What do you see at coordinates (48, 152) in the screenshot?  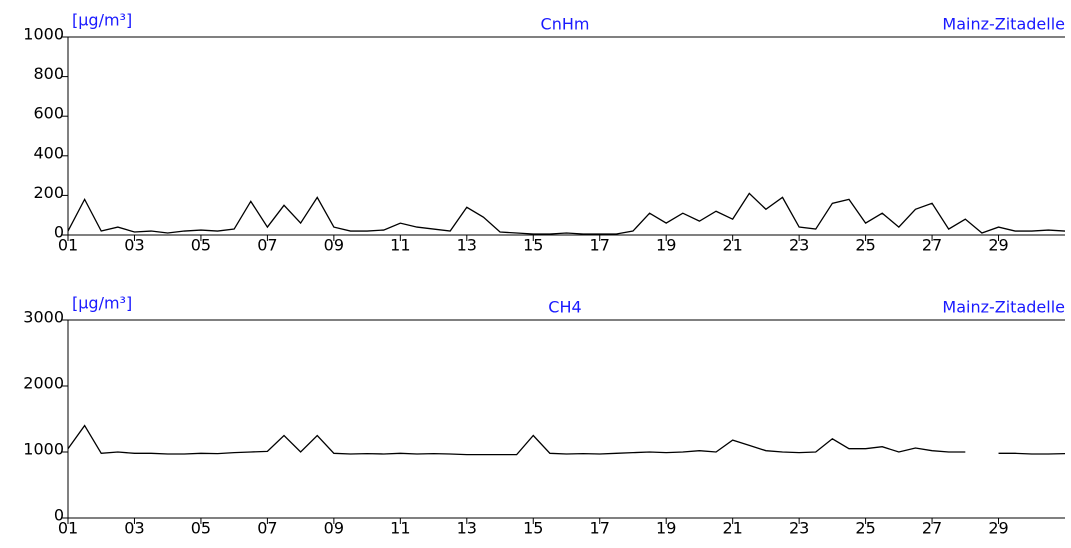 I see `y-tick-label: 400` at bounding box center [48, 152].